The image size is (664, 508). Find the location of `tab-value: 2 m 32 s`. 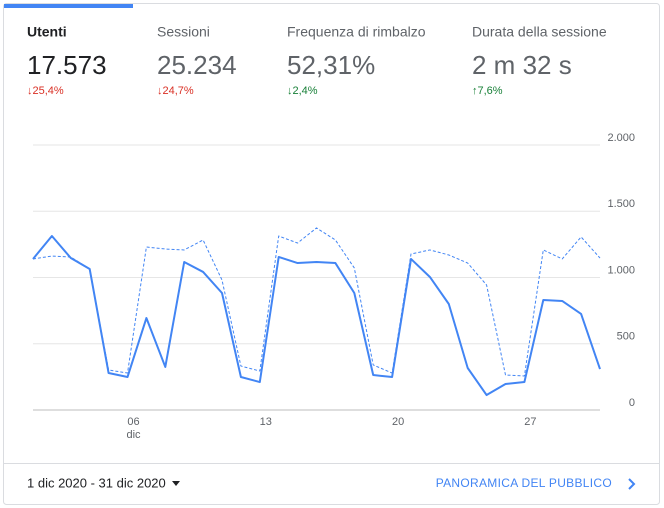

tab-value: 2 m 32 s is located at coordinates (522, 65).